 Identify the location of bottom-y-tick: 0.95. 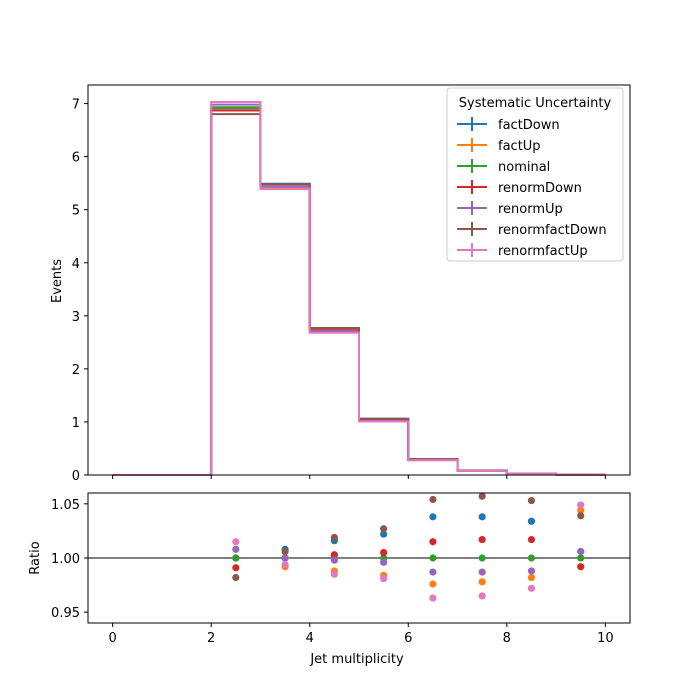
(69, 613).